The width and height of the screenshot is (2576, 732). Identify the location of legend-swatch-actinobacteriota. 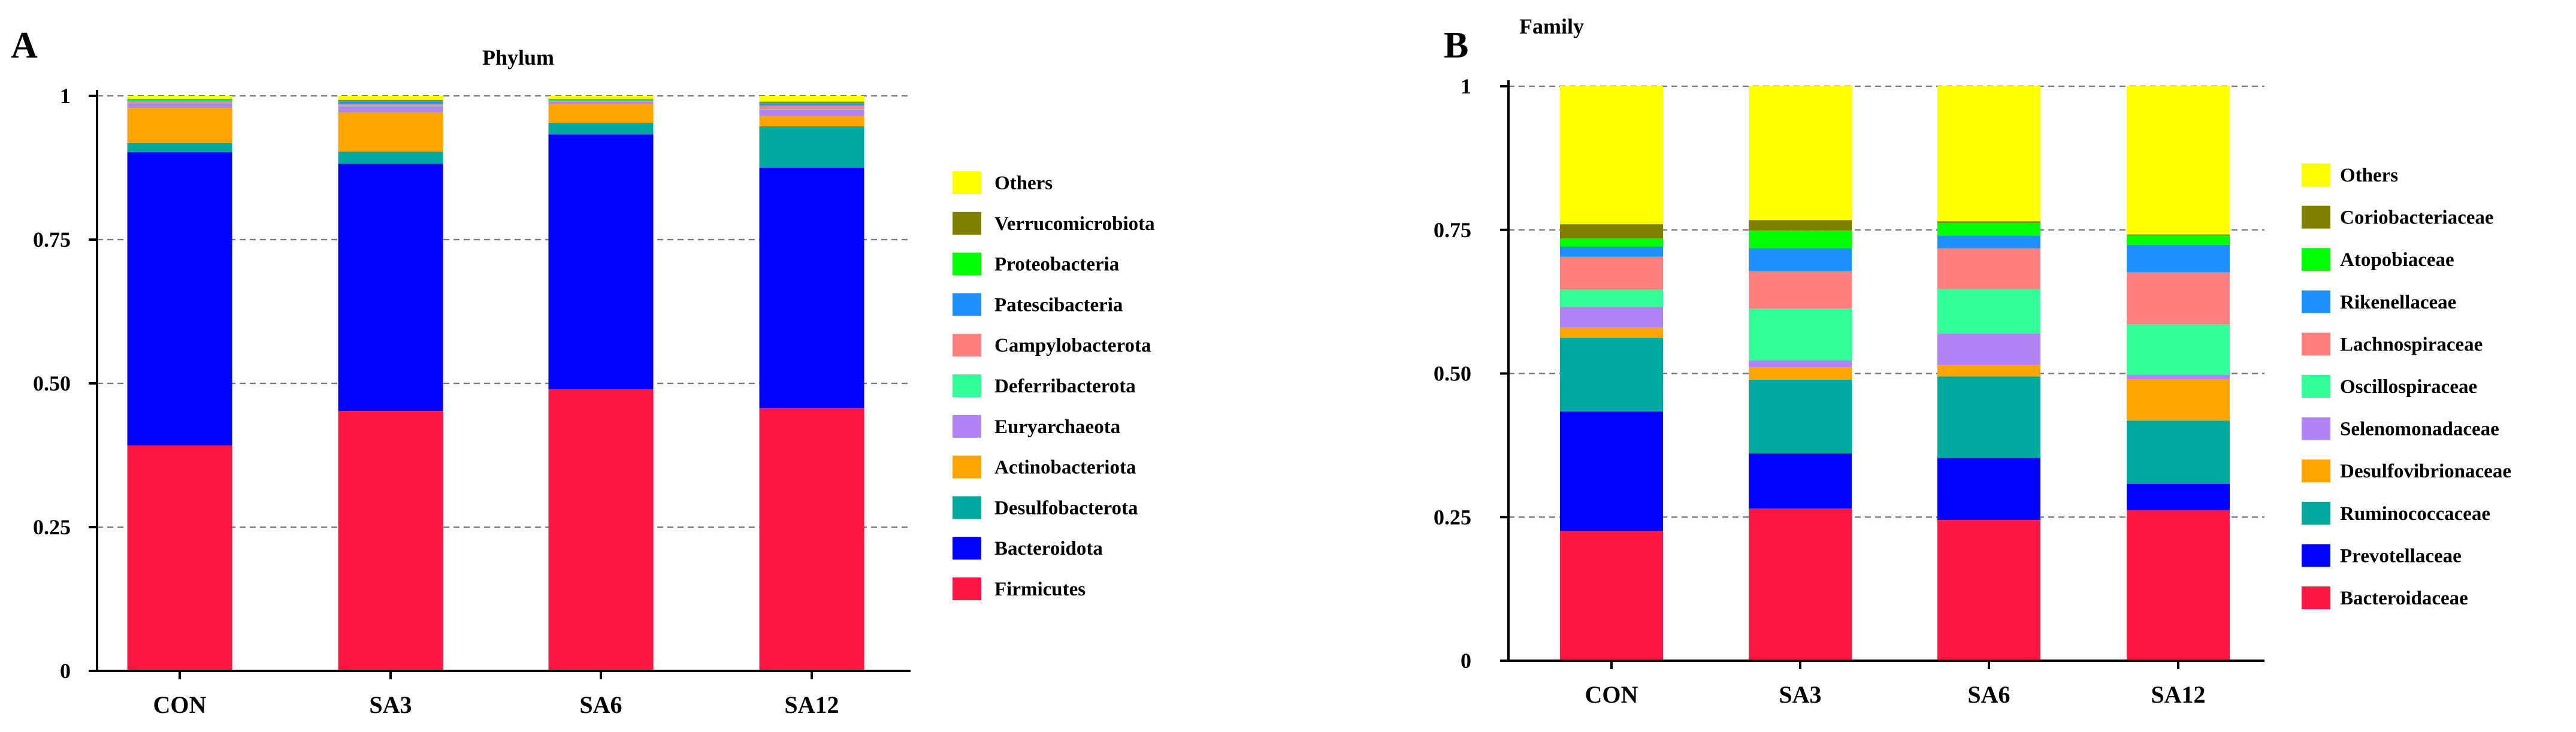
(967, 467).